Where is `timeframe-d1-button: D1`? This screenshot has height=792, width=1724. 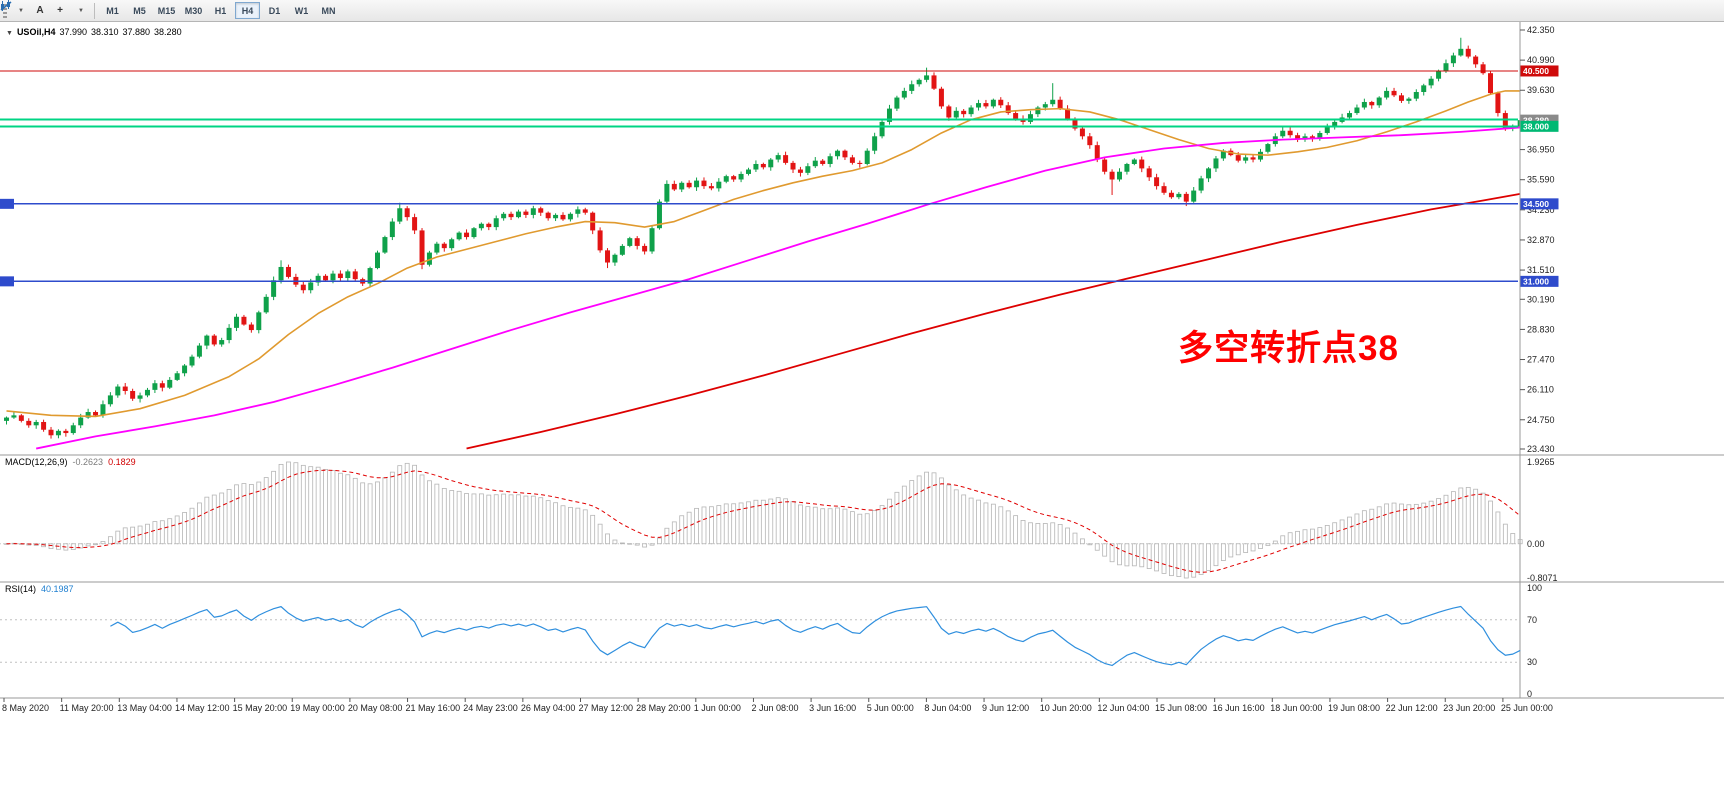
timeframe-d1-button: D1 is located at coordinates (274, 10).